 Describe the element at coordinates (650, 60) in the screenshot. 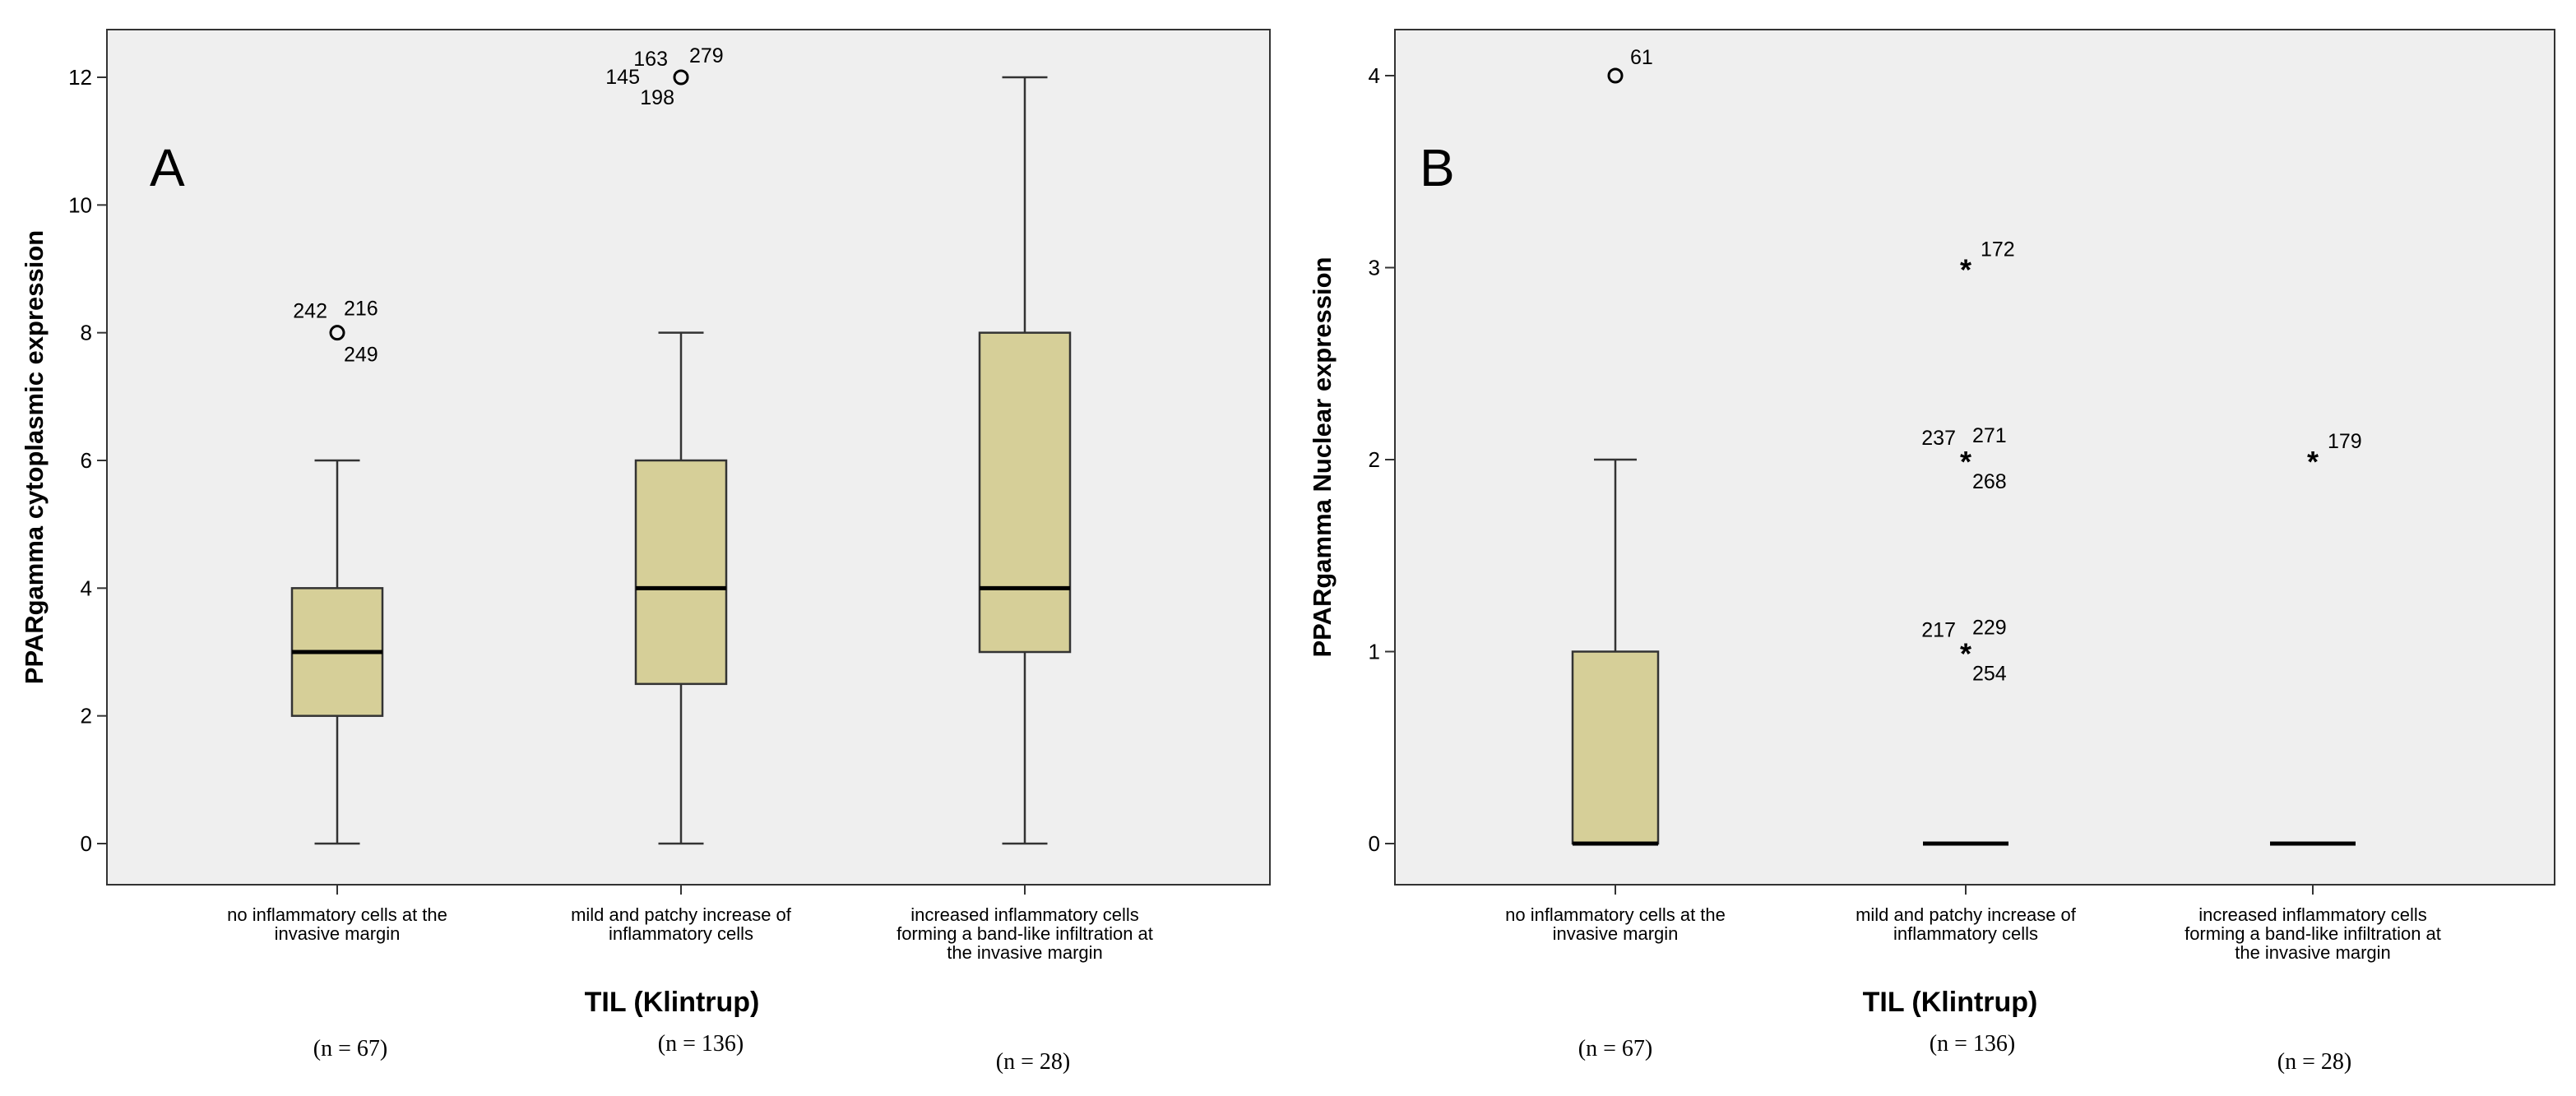

I see `outlier-case-label: 163` at that location.